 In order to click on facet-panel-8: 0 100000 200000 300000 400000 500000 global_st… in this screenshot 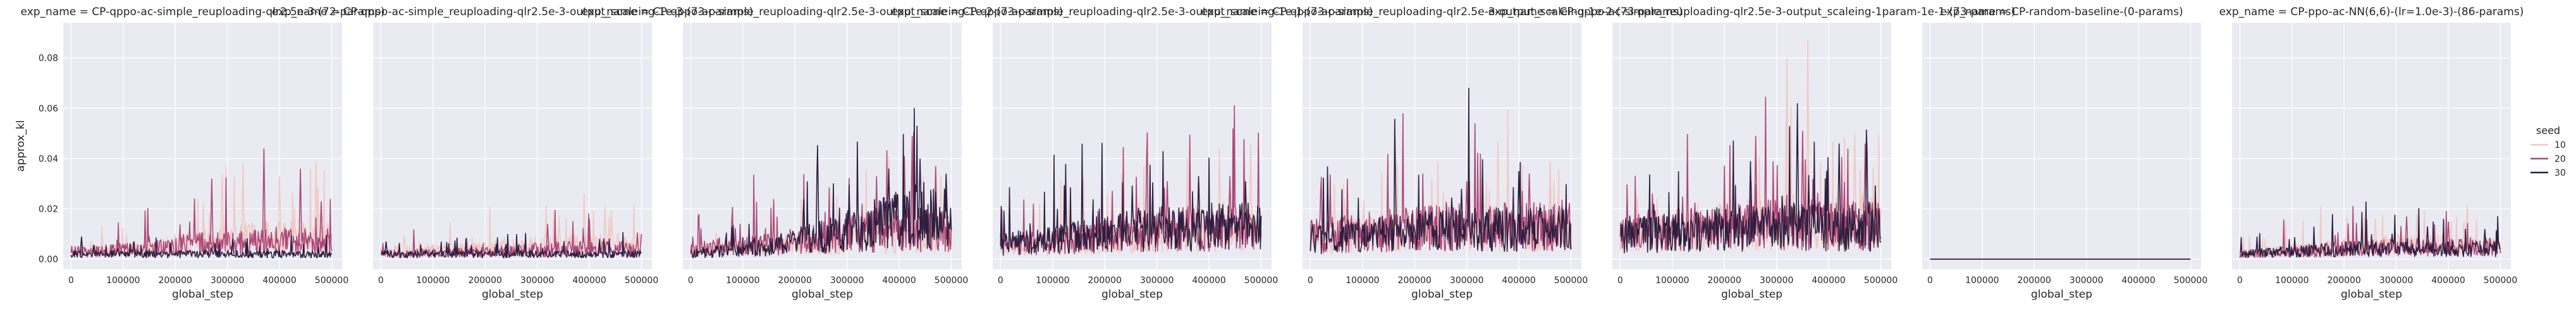, I will do `click(2371, 153)`.